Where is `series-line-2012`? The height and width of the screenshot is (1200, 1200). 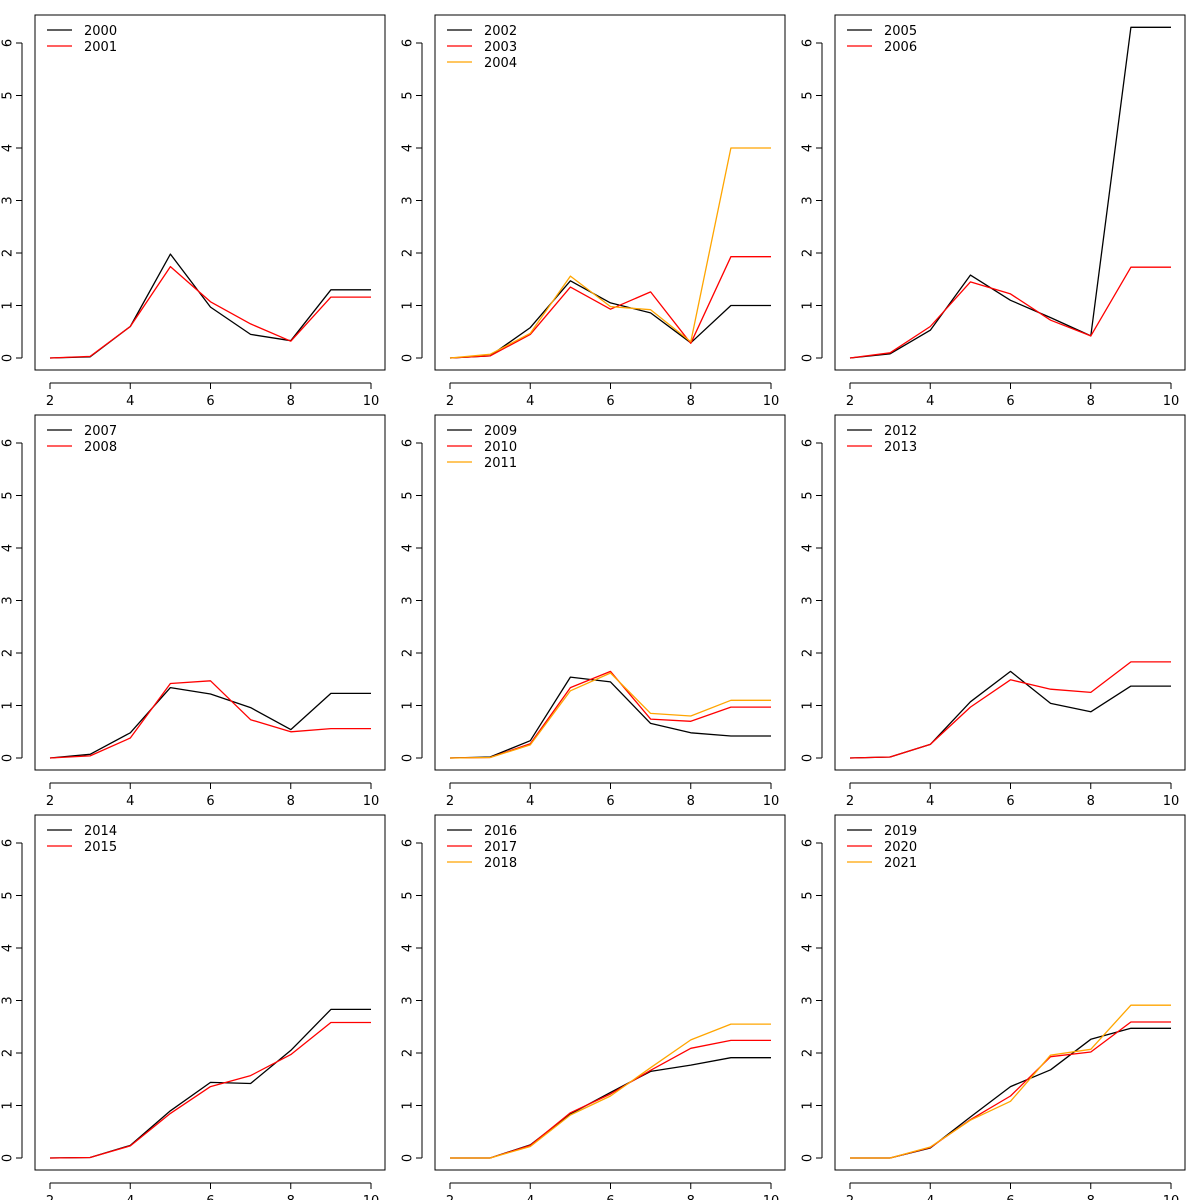
series-line-2012 is located at coordinates (1010, 714).